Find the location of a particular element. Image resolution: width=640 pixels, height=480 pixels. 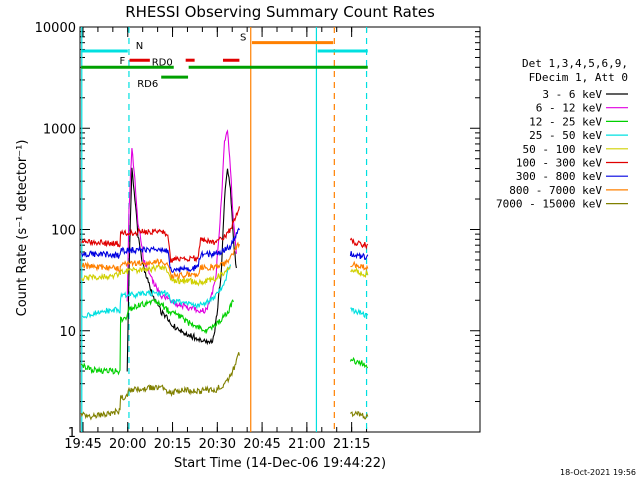

legend-entry-label: 100 - 300 keV is located at coordinates (559, 163).